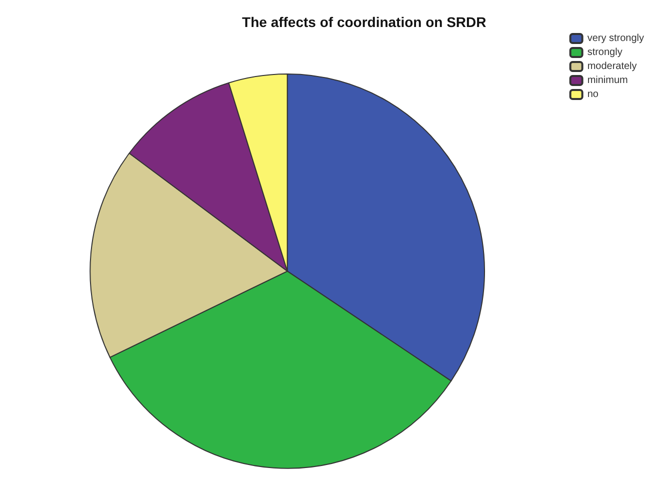 The height and width of the screenshot is (493, 653). I want to click on legend-label: minimum, so click(607, 80).